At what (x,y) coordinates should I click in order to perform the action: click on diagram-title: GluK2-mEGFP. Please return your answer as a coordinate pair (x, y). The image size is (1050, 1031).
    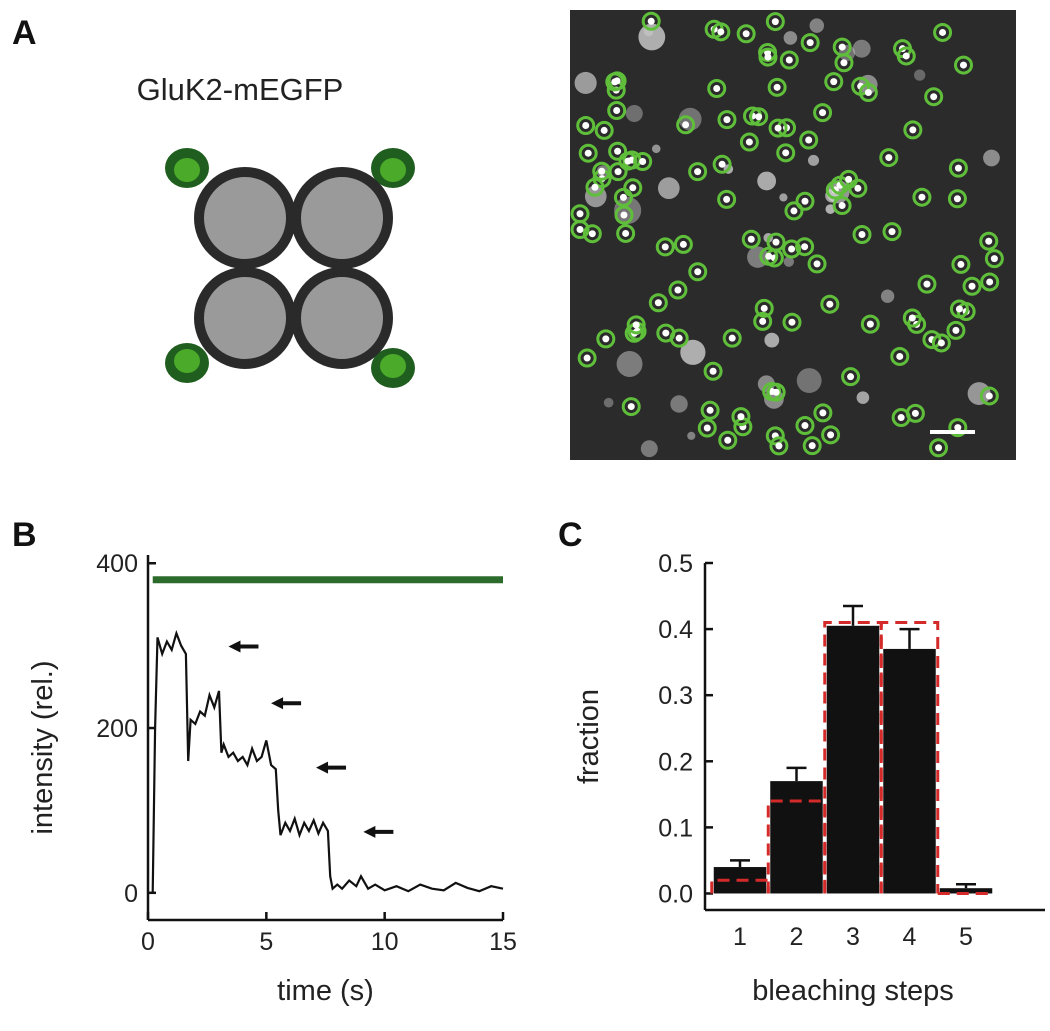
    Looking at the image, I should click on (240, 89).